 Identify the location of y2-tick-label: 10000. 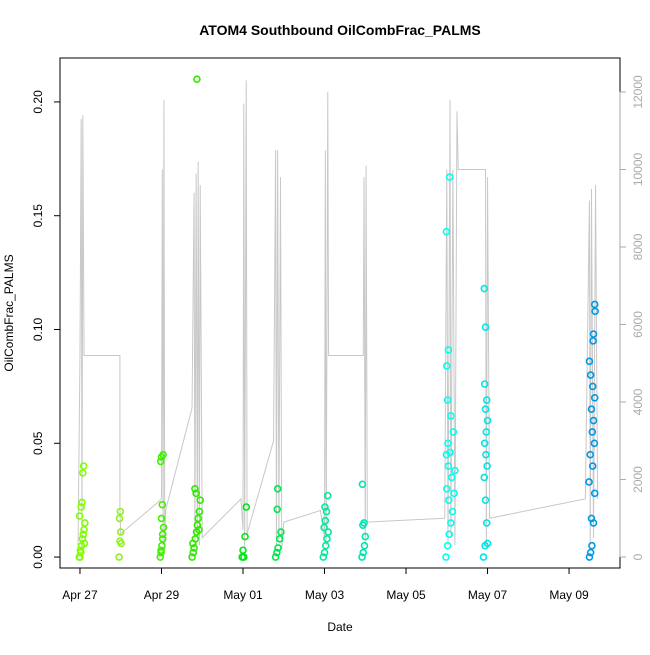
(638, 169).